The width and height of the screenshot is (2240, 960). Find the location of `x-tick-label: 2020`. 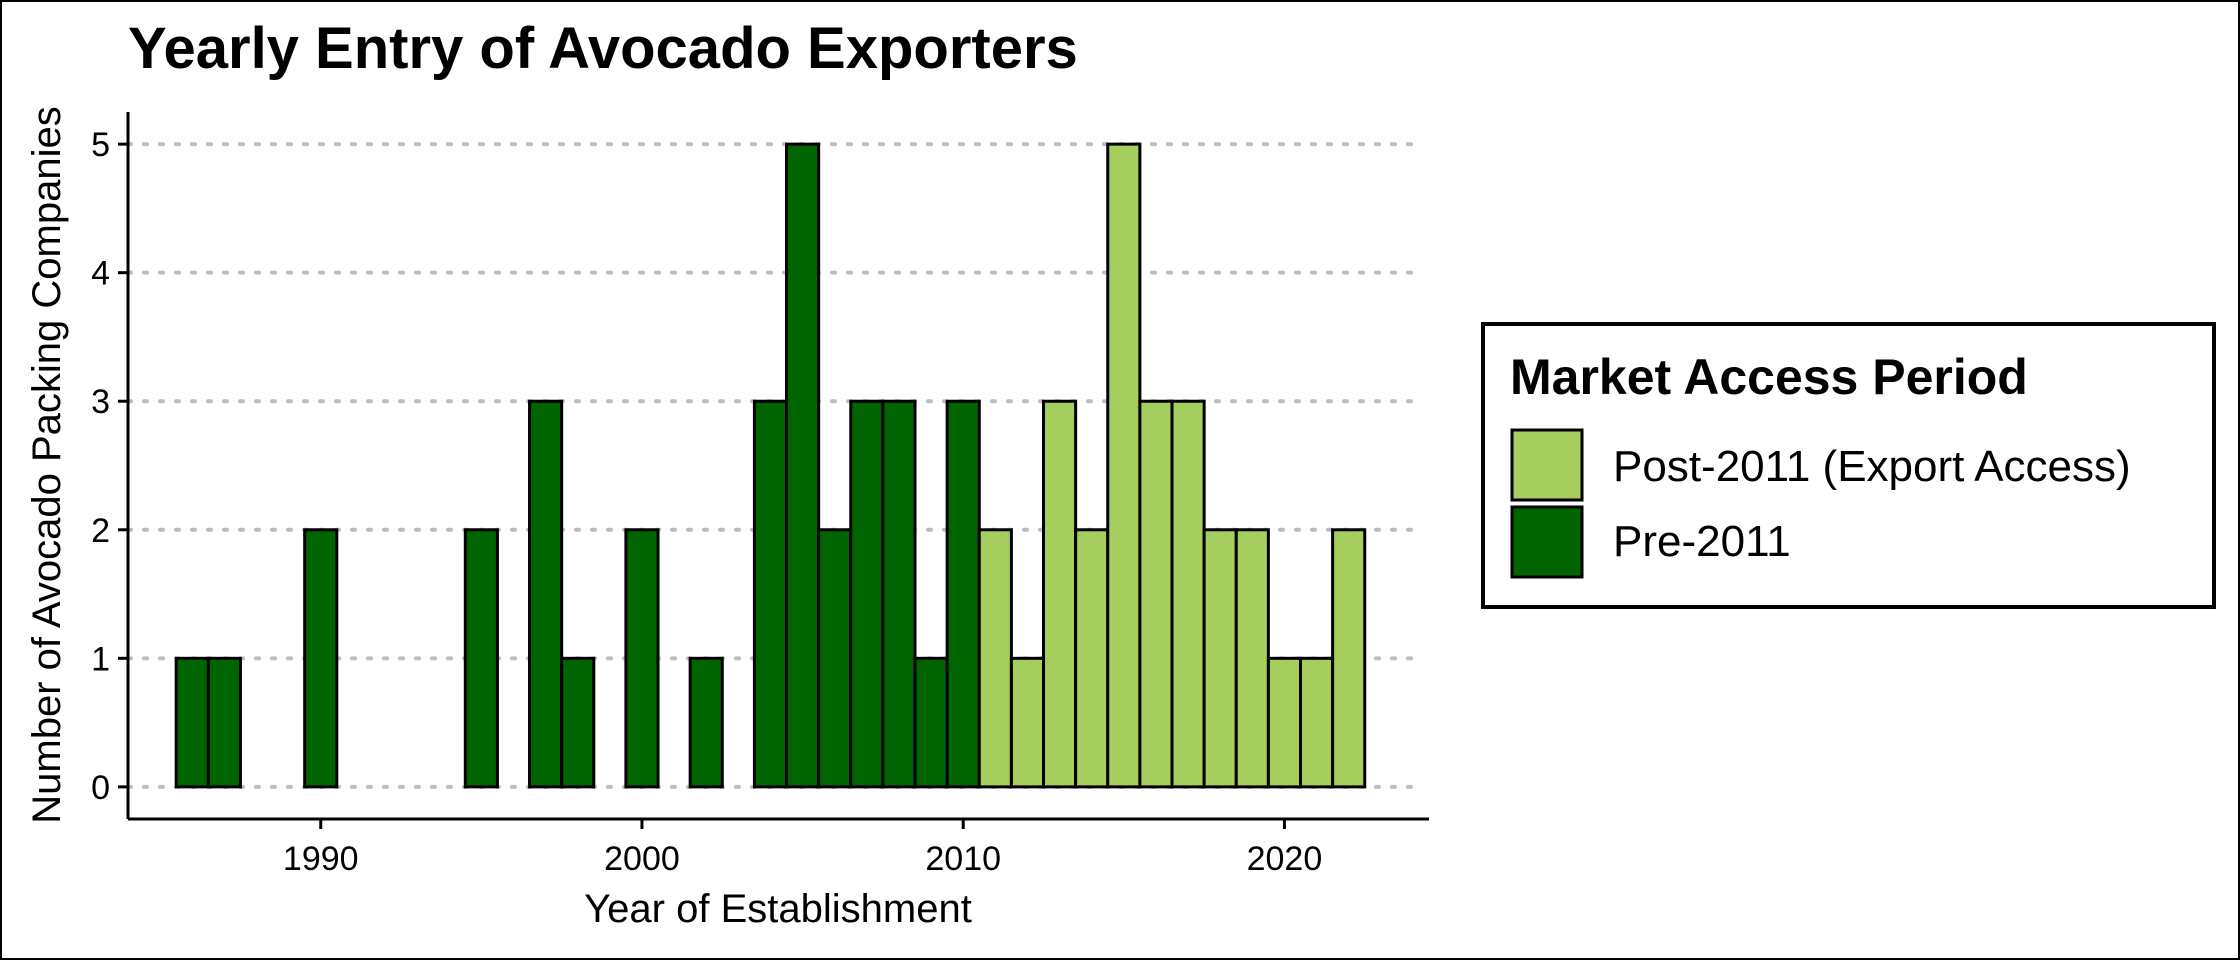

x-tick-label: 2020 is located at coordinates (1285, 859).